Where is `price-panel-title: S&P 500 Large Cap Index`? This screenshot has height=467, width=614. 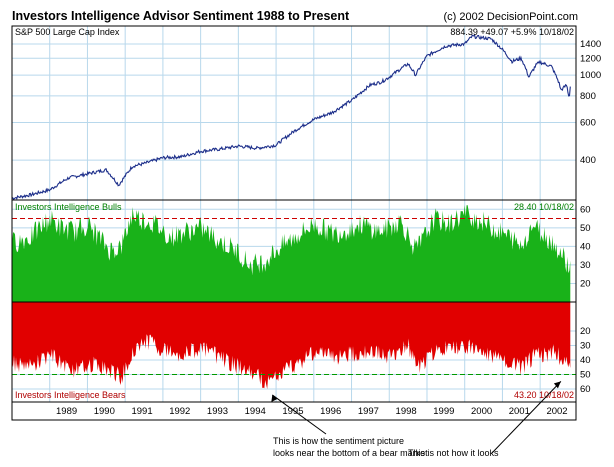
price-panel-title: S&P 500 Large Cap Index is located at coordinates (67, 32).